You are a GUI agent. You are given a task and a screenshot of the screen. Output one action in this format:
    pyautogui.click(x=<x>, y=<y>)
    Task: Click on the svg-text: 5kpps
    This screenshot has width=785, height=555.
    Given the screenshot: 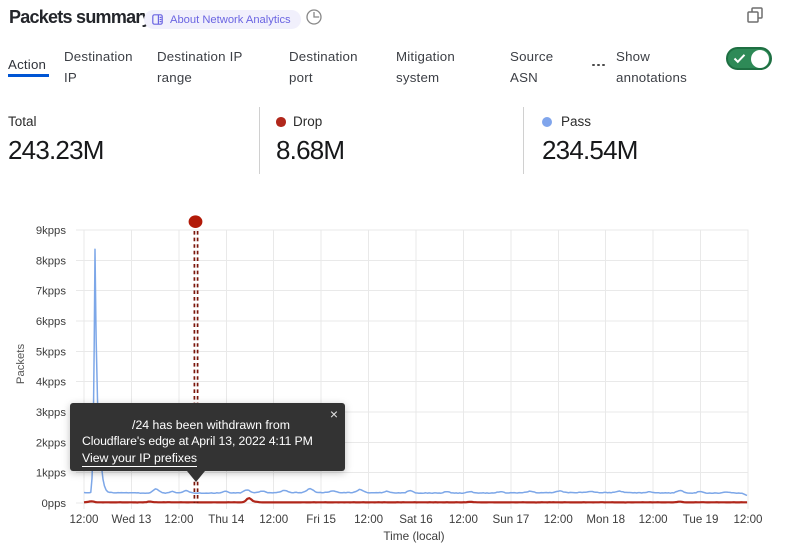 What is the action you would take?
    pyautogui.click(x=51, y=352)
    